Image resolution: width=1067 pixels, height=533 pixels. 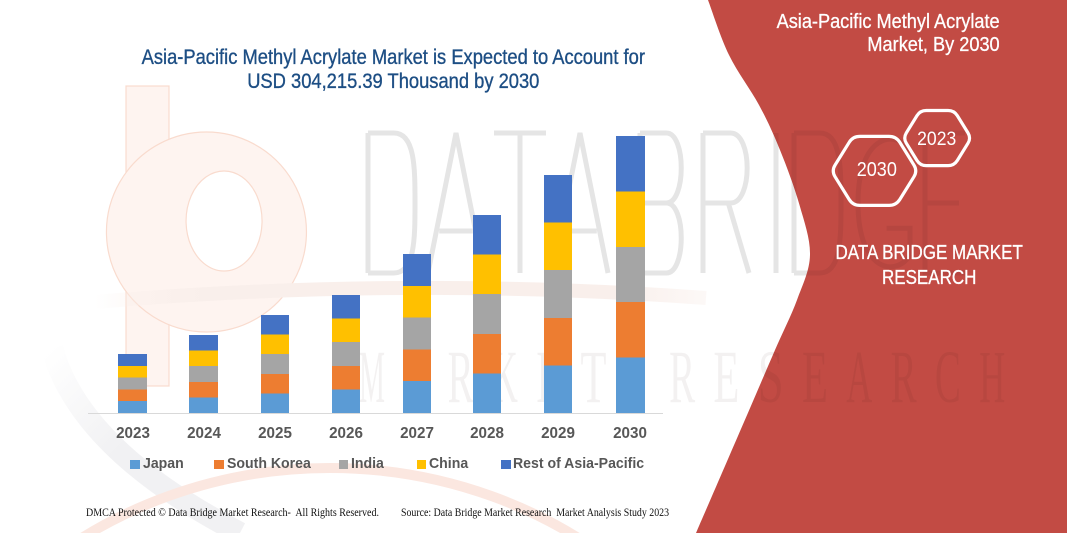 I want to click on svg-text: H, so click(x=992, y=377).